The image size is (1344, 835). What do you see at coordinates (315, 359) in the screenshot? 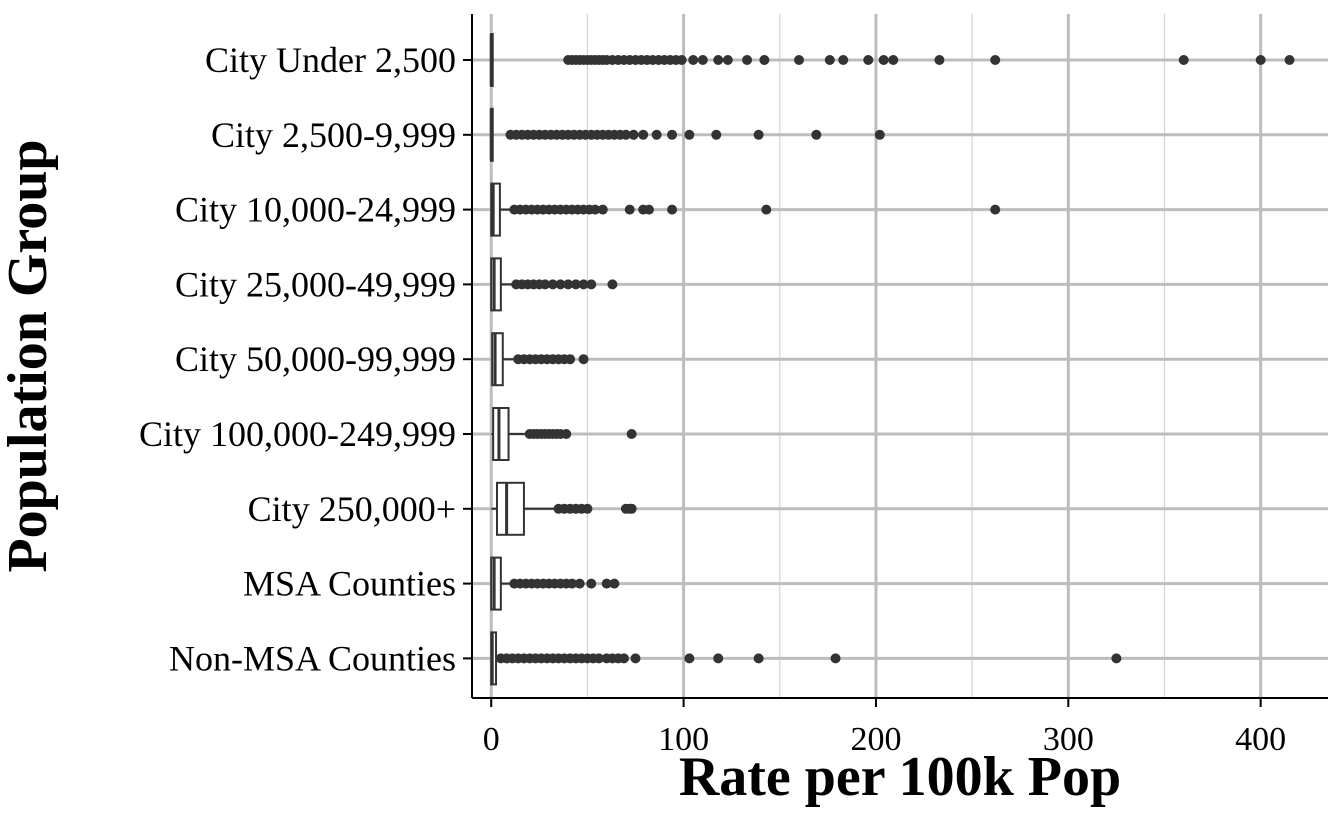
I see `category-label: City 50,000-99,999` at bounding box center [315, 359].